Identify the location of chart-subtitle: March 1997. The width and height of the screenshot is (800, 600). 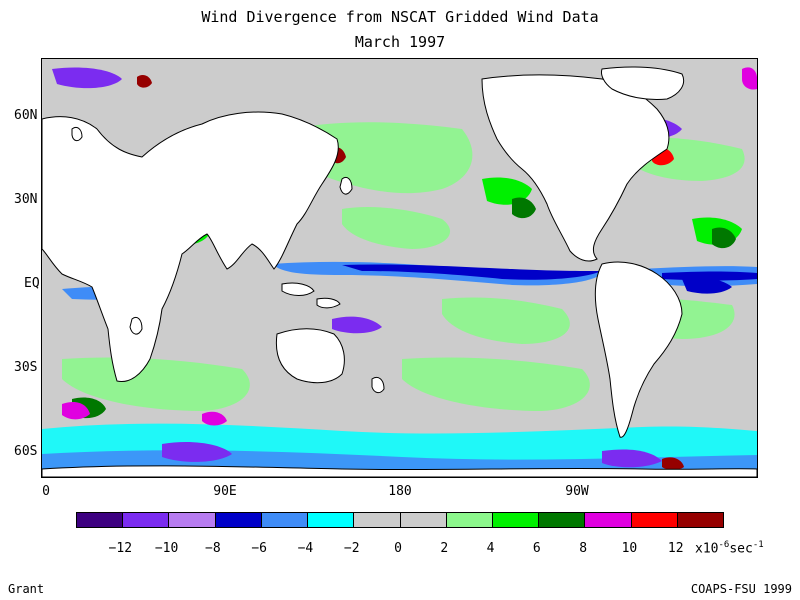
(400, 42).